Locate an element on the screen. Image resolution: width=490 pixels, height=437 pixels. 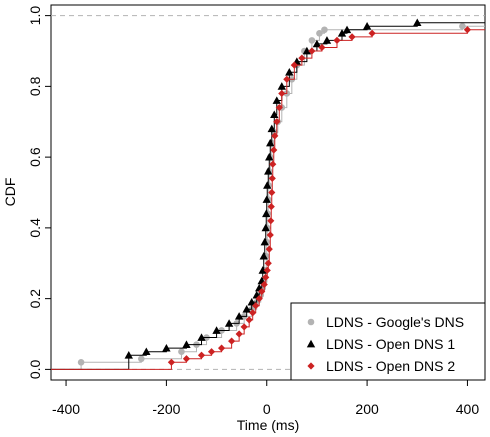
x-axis-title: Time (ms) is located at coordinates (268, 425).